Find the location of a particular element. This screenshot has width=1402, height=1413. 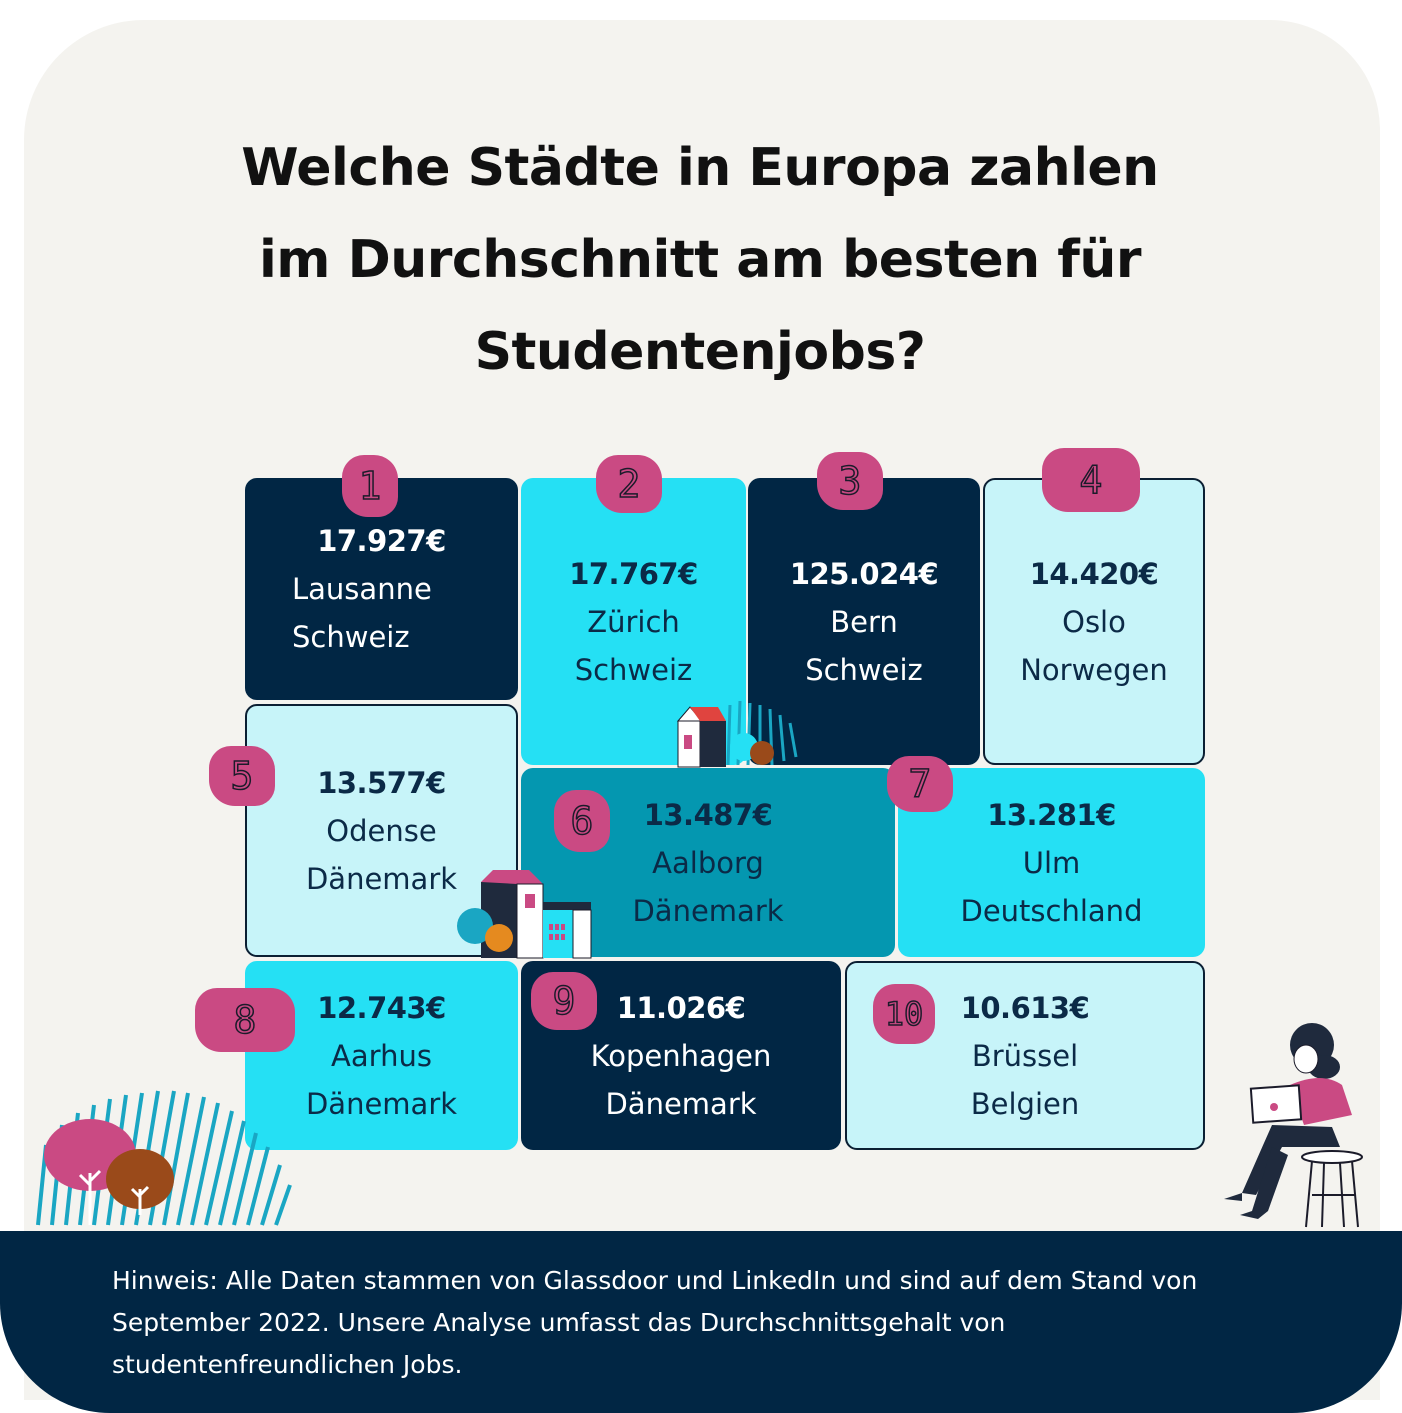

rank-badge-3: 3 is located at coordinates (850, 481).